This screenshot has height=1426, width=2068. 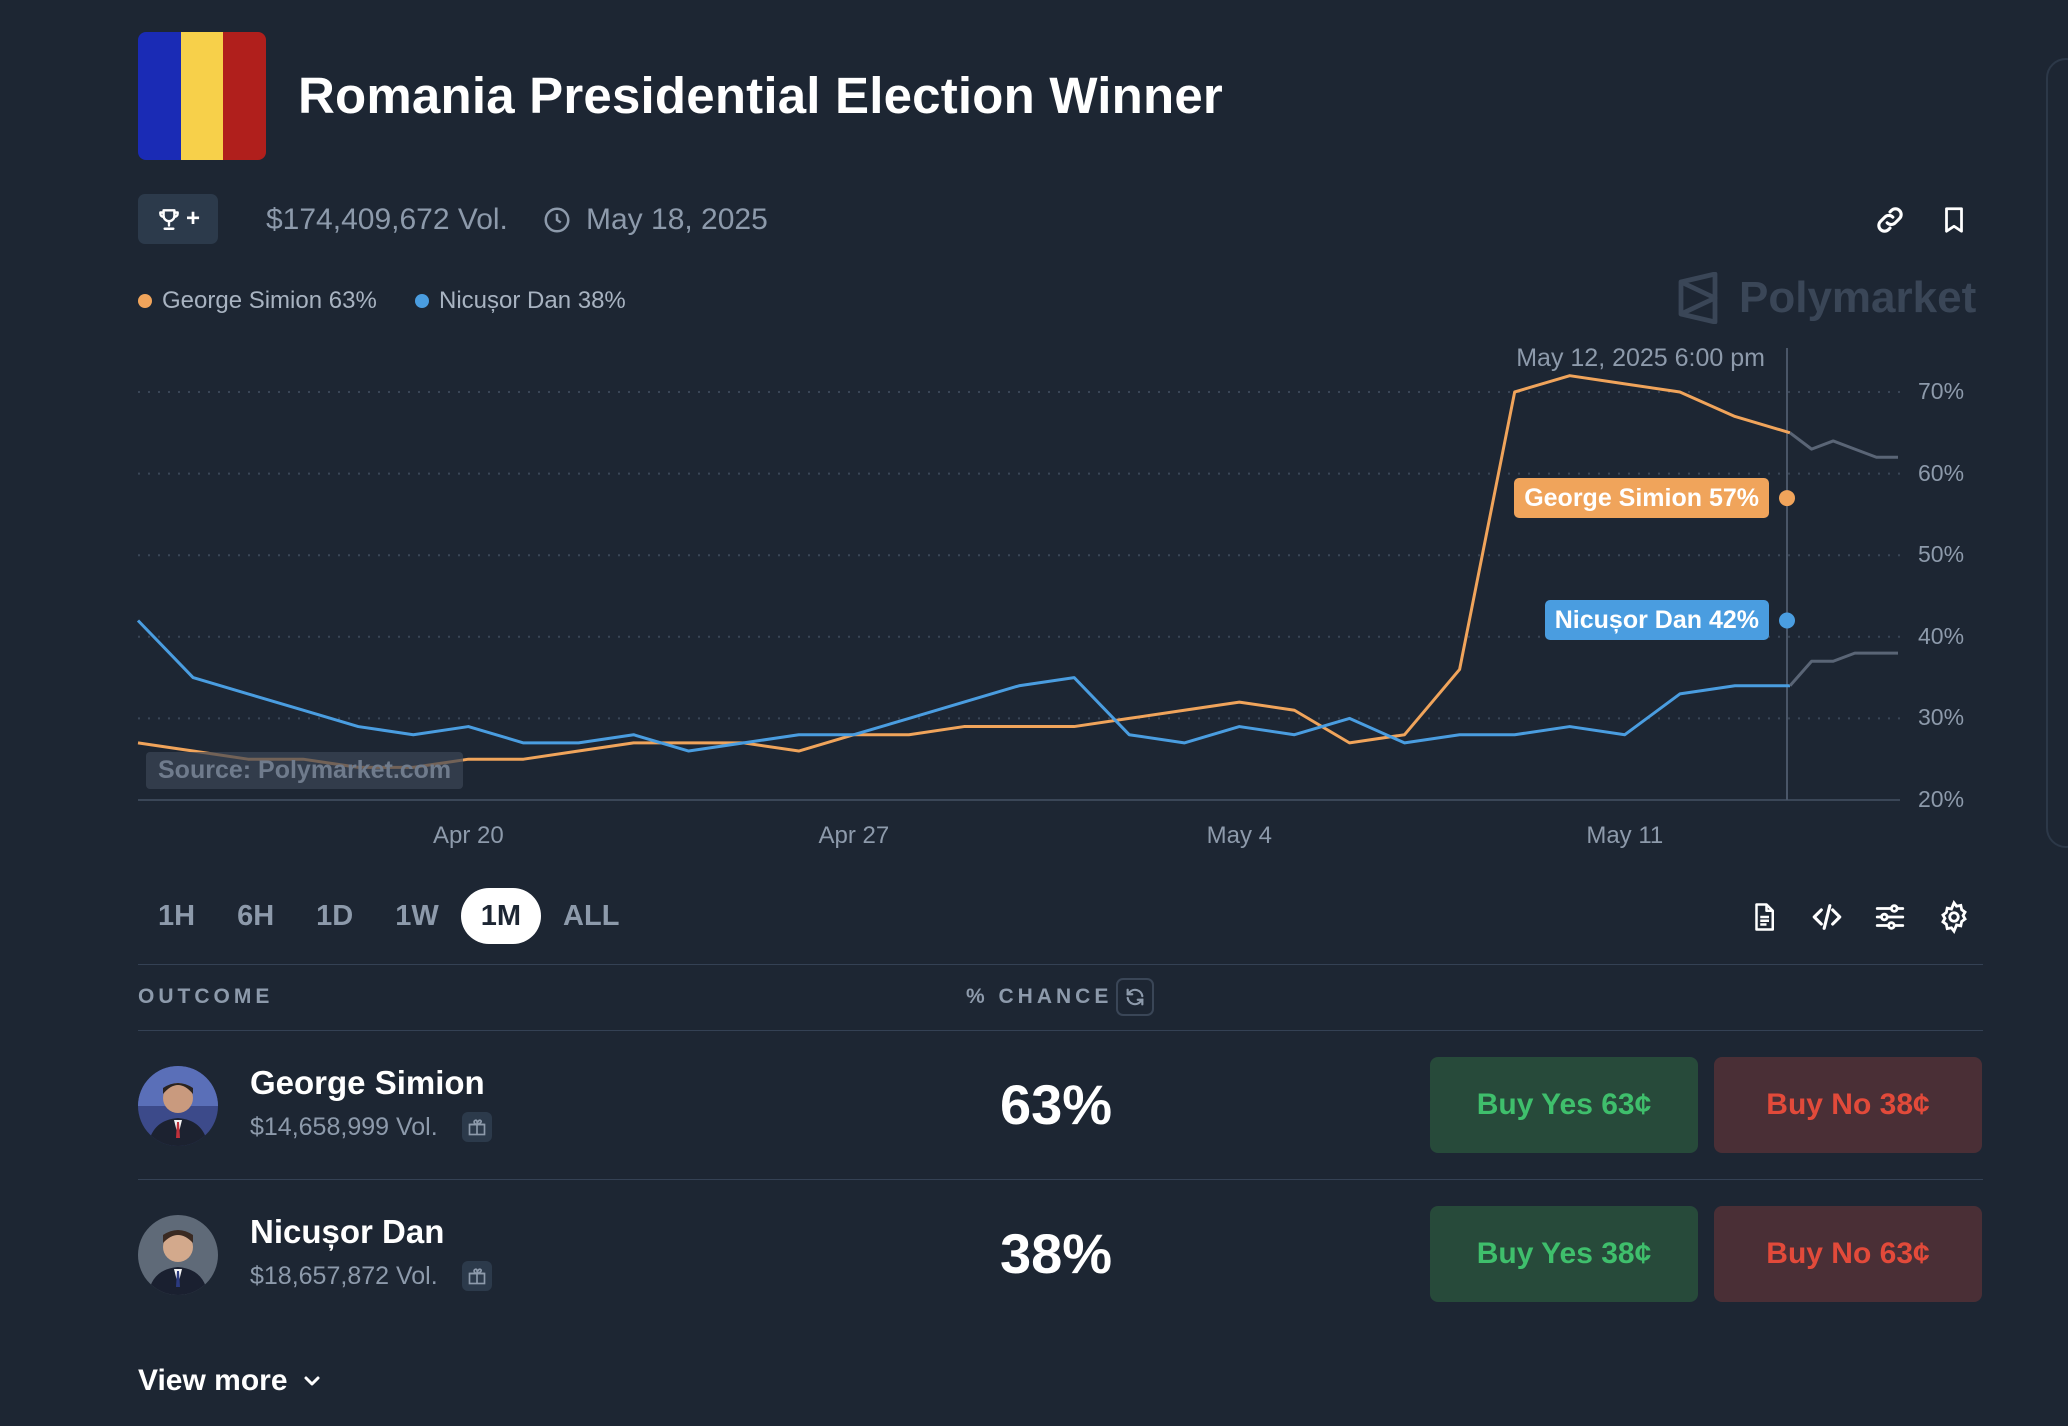 What do you see at coordinates (244, 96) in the screenshot?
I see `flag-stripe-red` at bounding box center [244, 96].